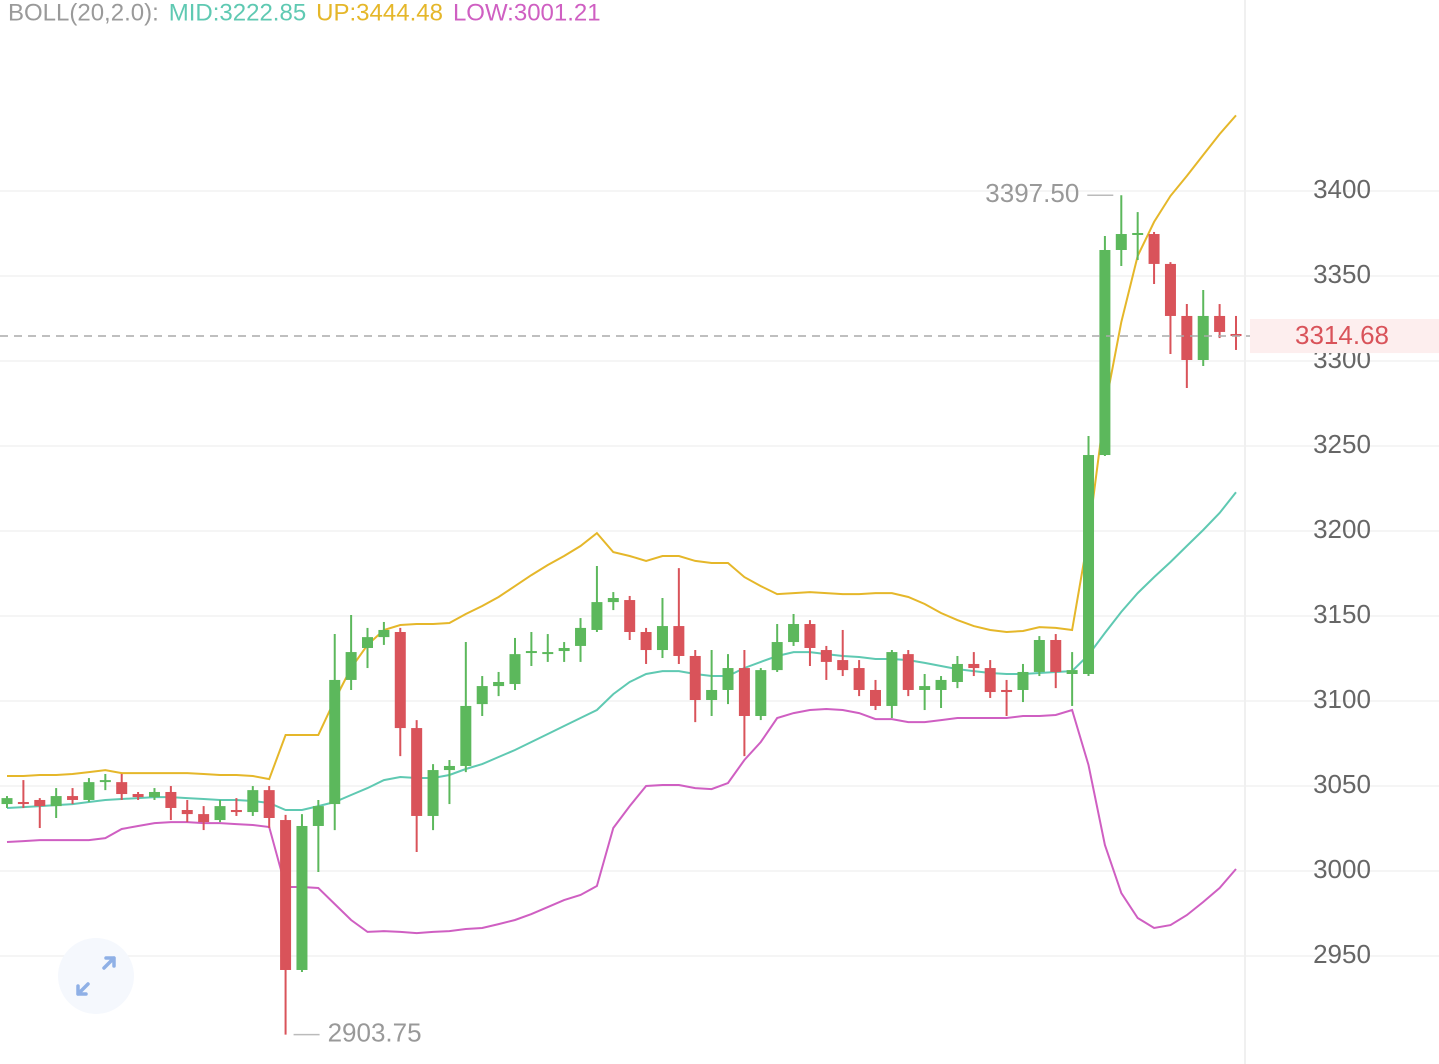 The width and height of the screenshot is (1439, 1064). What do you see at coordinates (1342, 614) in the screenshot?
I see `y-tick-label: 3150` at bounding box center [1342, 614].